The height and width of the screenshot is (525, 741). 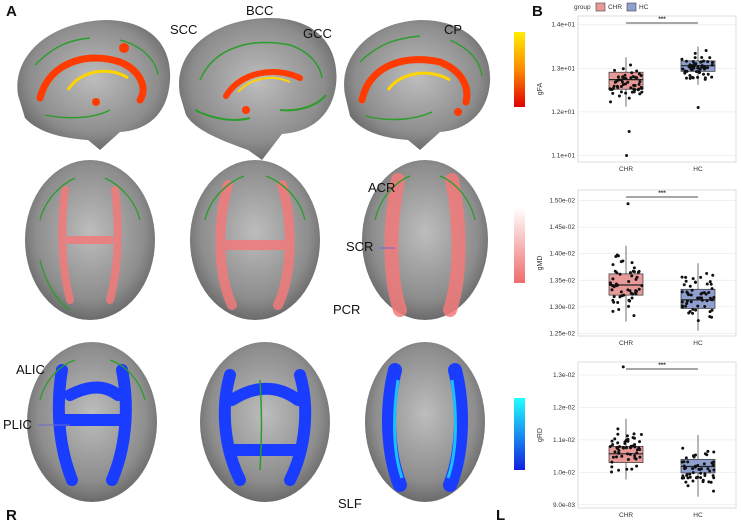 What do you see at coordinates (30, 369) in the screenshot?
I see `label-alic: ALIC` at bounding box center [30, 369].